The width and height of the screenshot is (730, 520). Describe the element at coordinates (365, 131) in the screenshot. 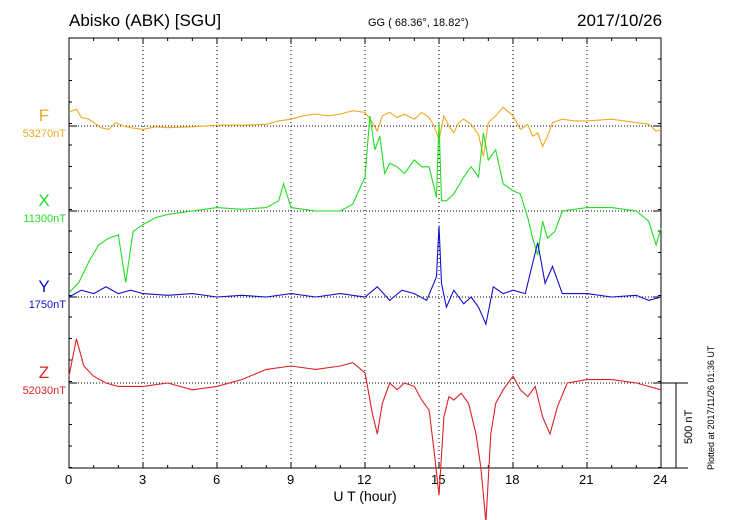

I see `trace-f` at that location.